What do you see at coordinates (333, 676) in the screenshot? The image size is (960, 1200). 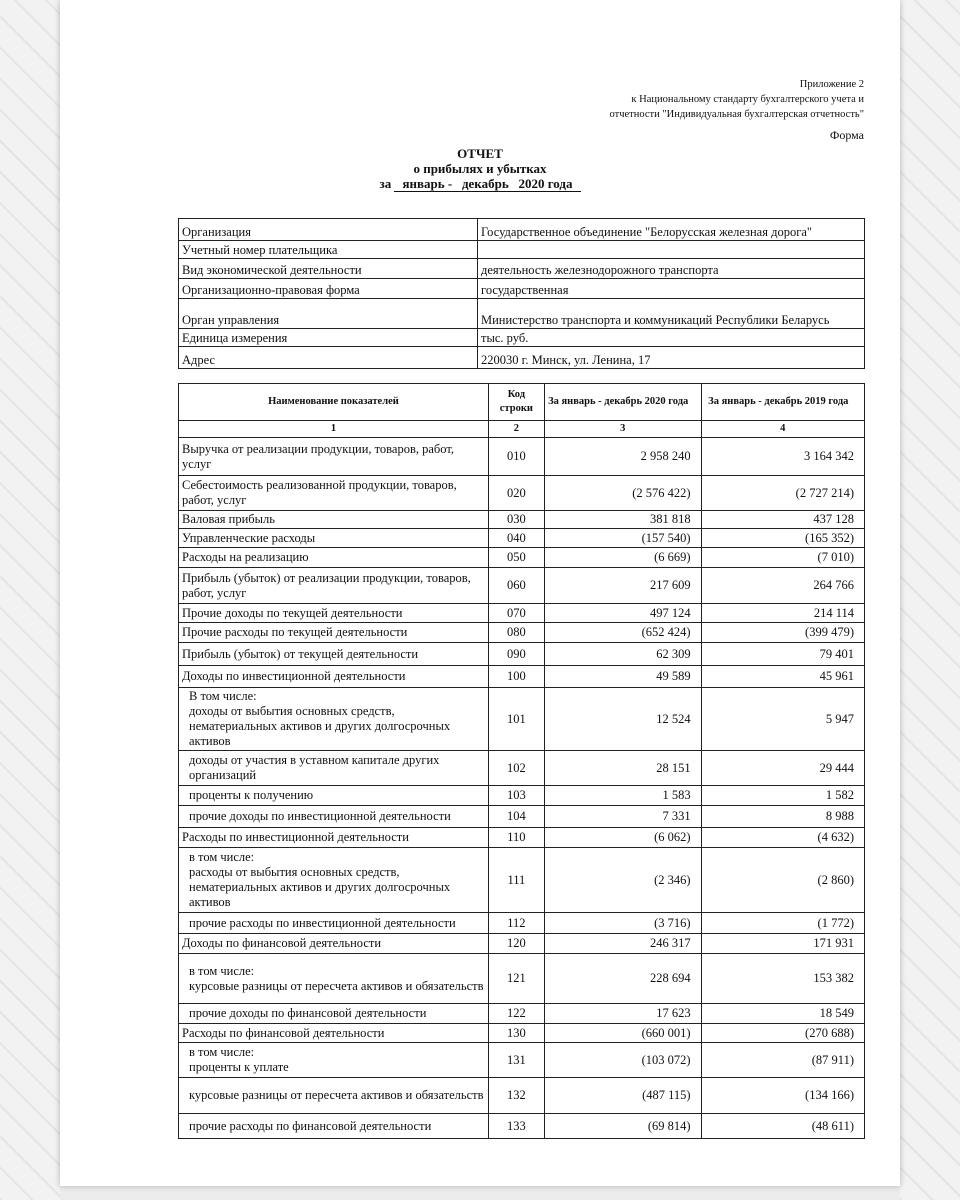 I see `row-name: Доходы по инвестиционной деятельности` at bounding box center [333, 676].